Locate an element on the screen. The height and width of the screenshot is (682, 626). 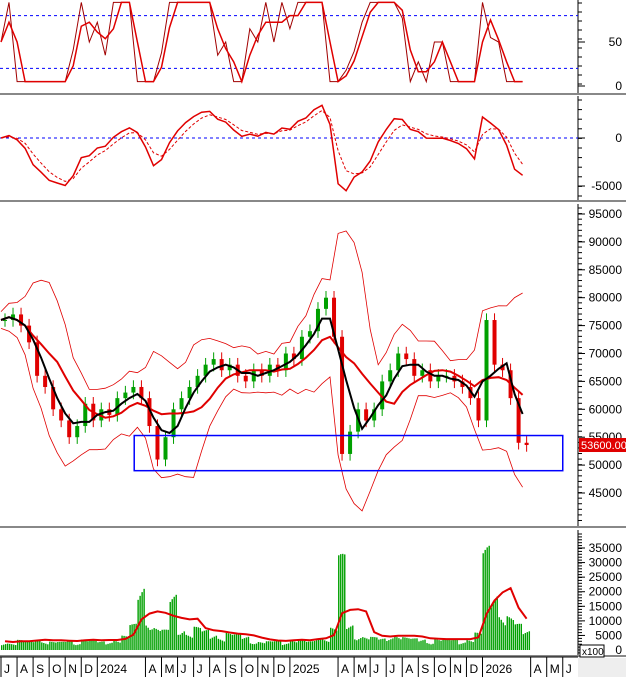
y-tick-label: 5000 is located at coordinates (608, 635).